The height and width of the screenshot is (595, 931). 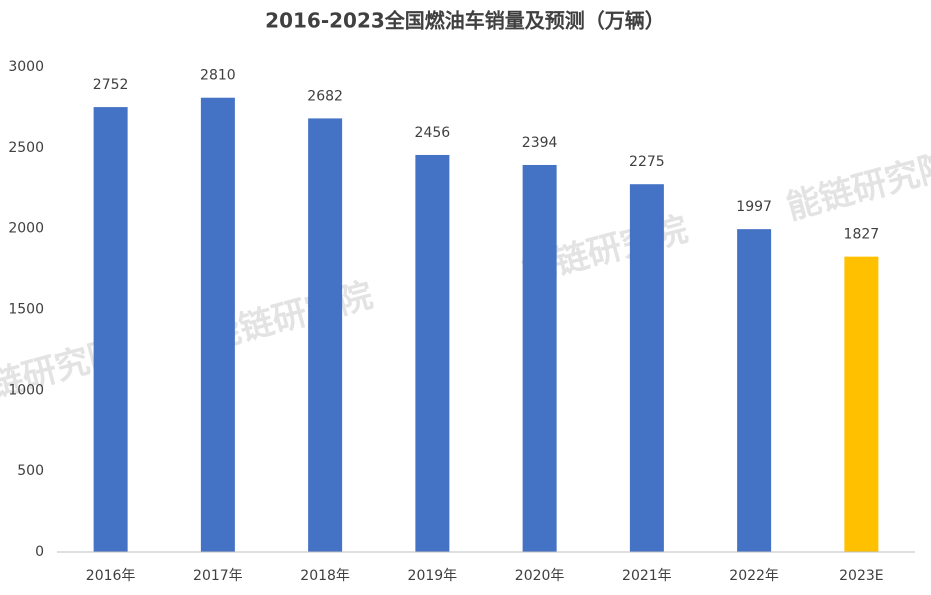 What do you see at coordinates (540, 576) in the screenshot?
I see `x-tick-label: 2020年` at bounding box center [540, 576].